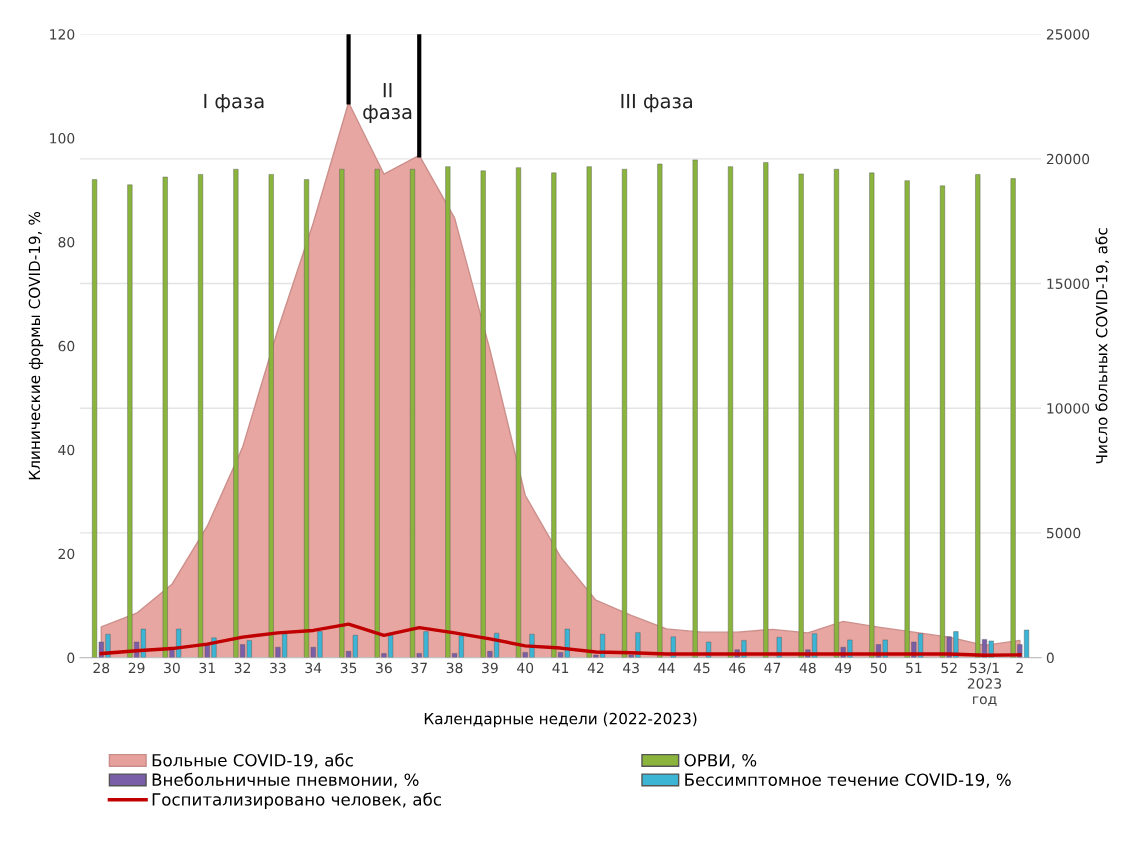  Describe the element at coordinates (720, 761) in the screenshot. I see `legend-label: ОРВИ, %` at that location.